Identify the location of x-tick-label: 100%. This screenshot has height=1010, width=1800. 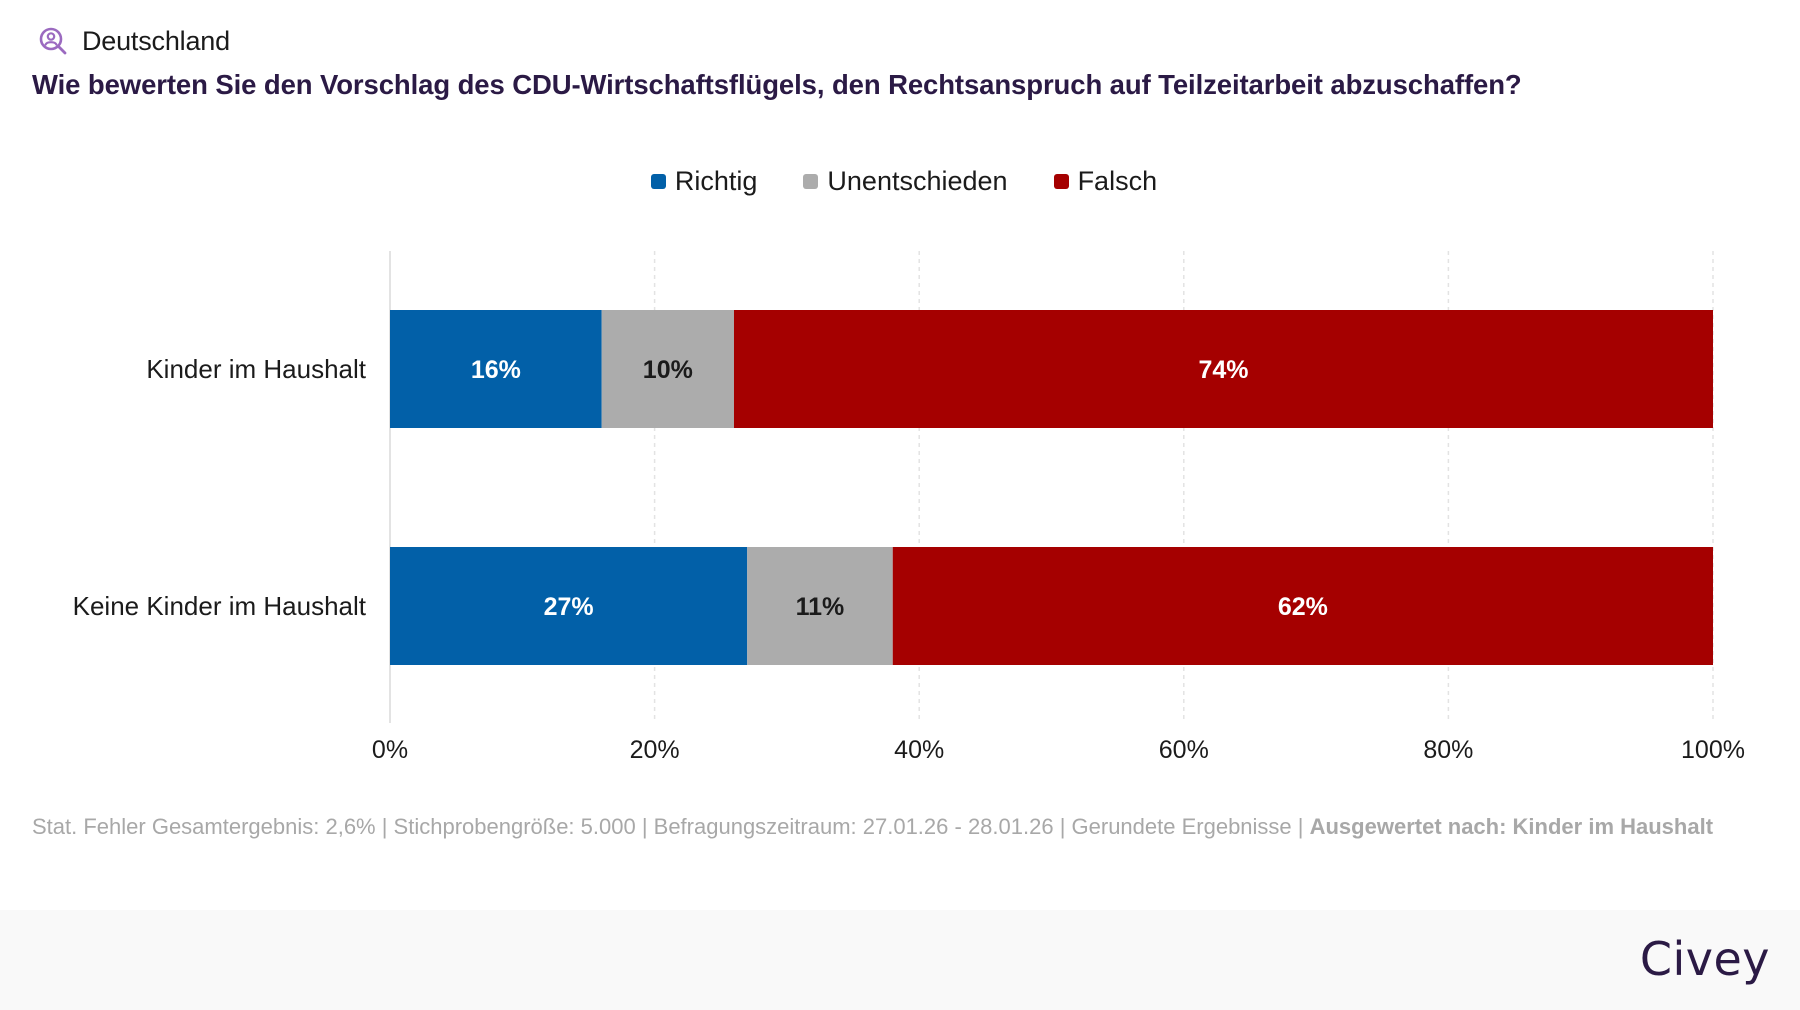
(1713, 750).